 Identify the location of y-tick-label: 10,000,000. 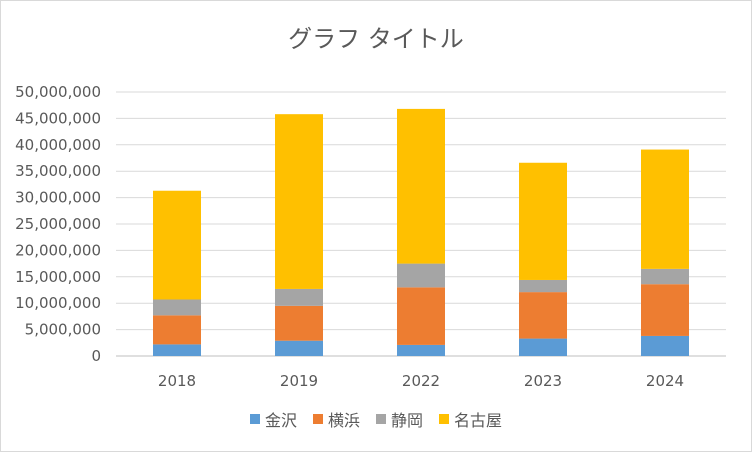
(58, 303).